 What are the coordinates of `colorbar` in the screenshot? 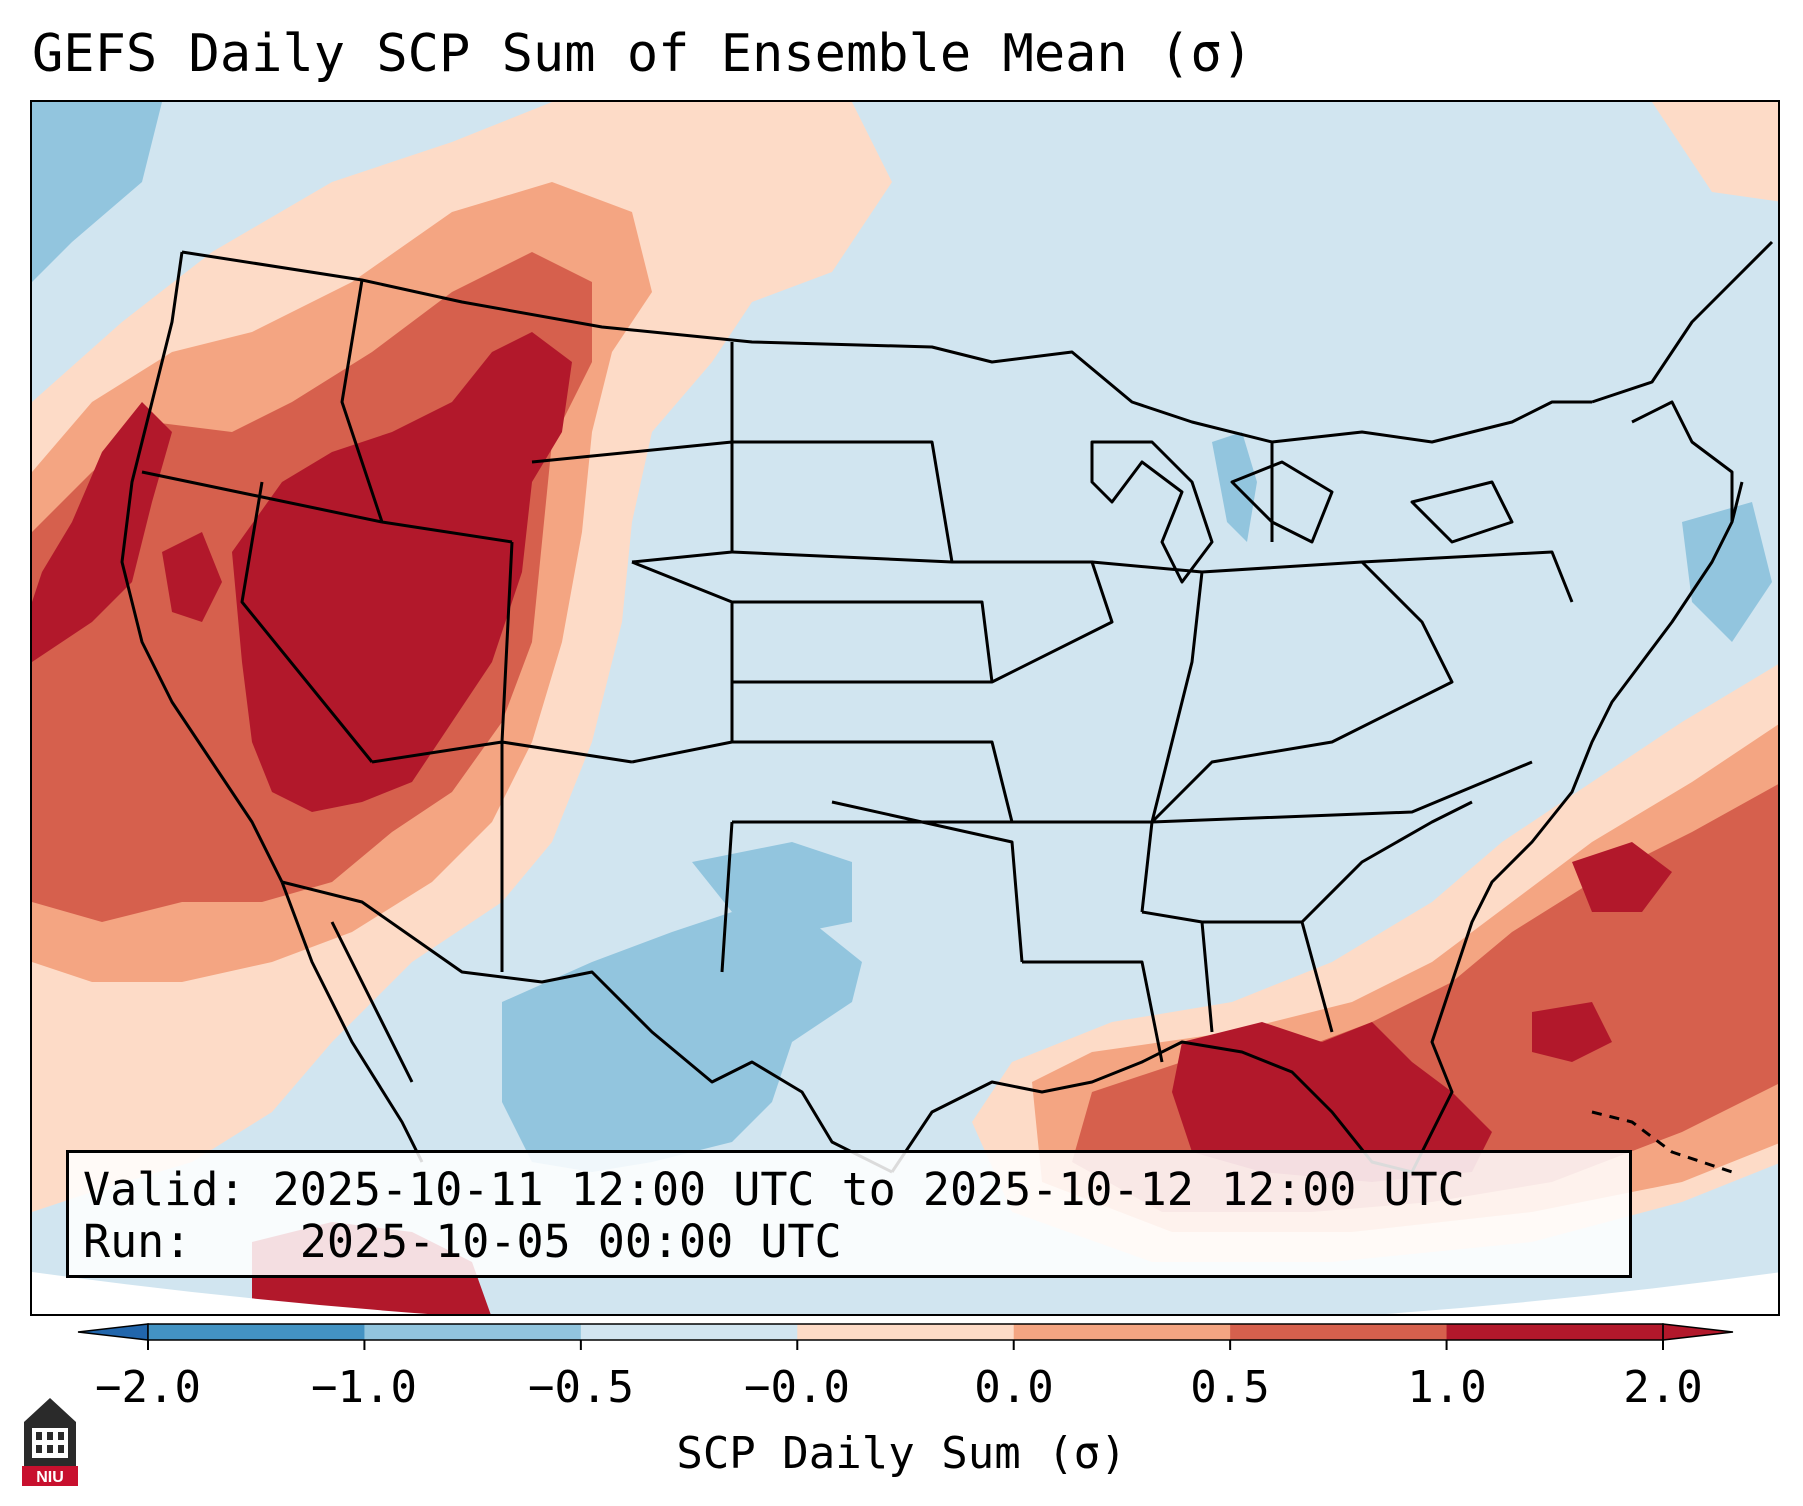 It's located at (905, 1336).